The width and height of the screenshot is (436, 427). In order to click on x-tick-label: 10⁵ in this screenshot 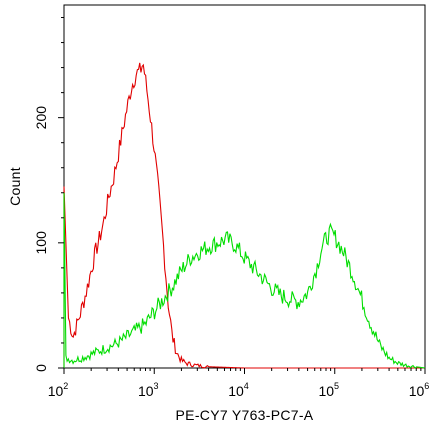, I will do `click(328, 390)`.